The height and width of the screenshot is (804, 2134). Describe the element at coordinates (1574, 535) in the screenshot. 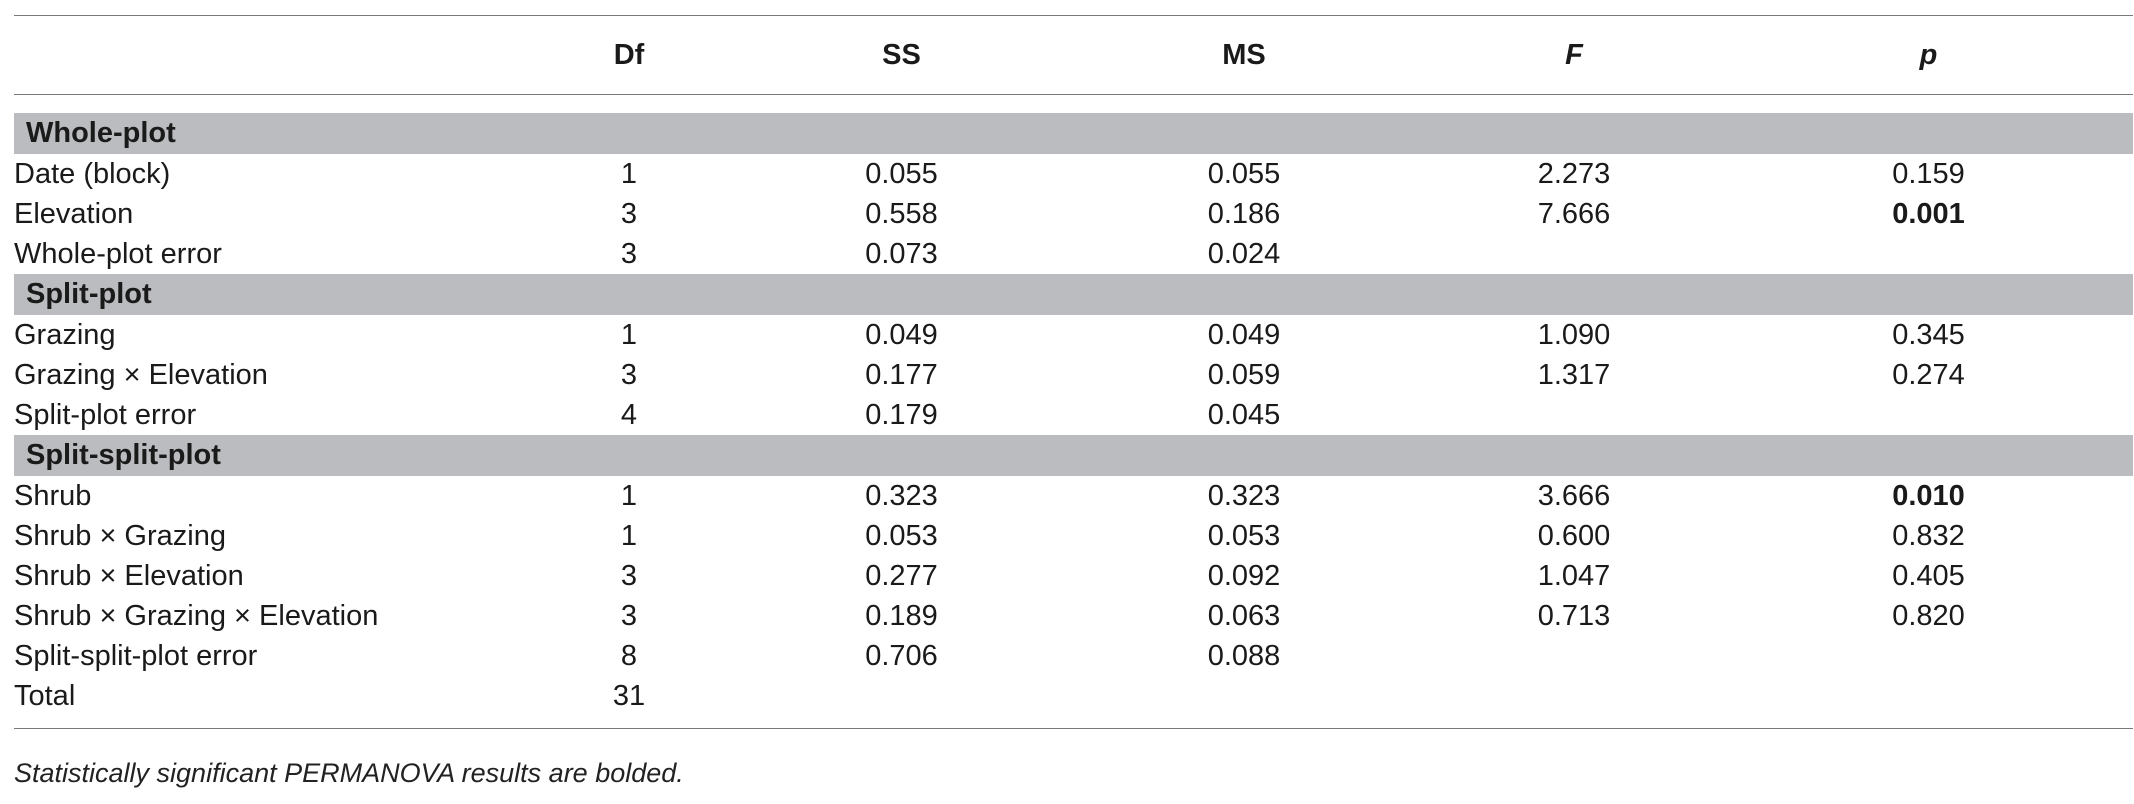

I see `cell-f: 0.600` at that location.